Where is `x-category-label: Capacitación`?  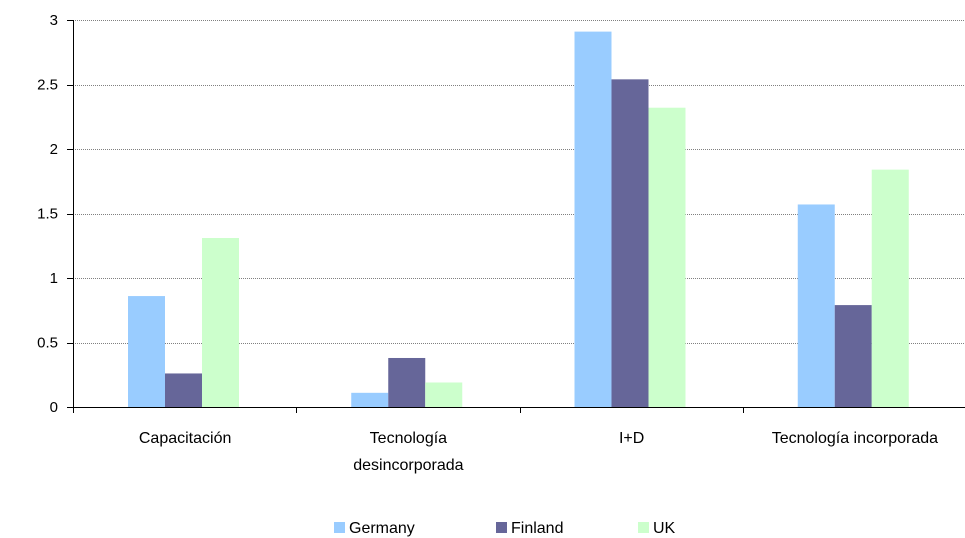 x-category-label: Capacitación is located at coordinates (185, 438).